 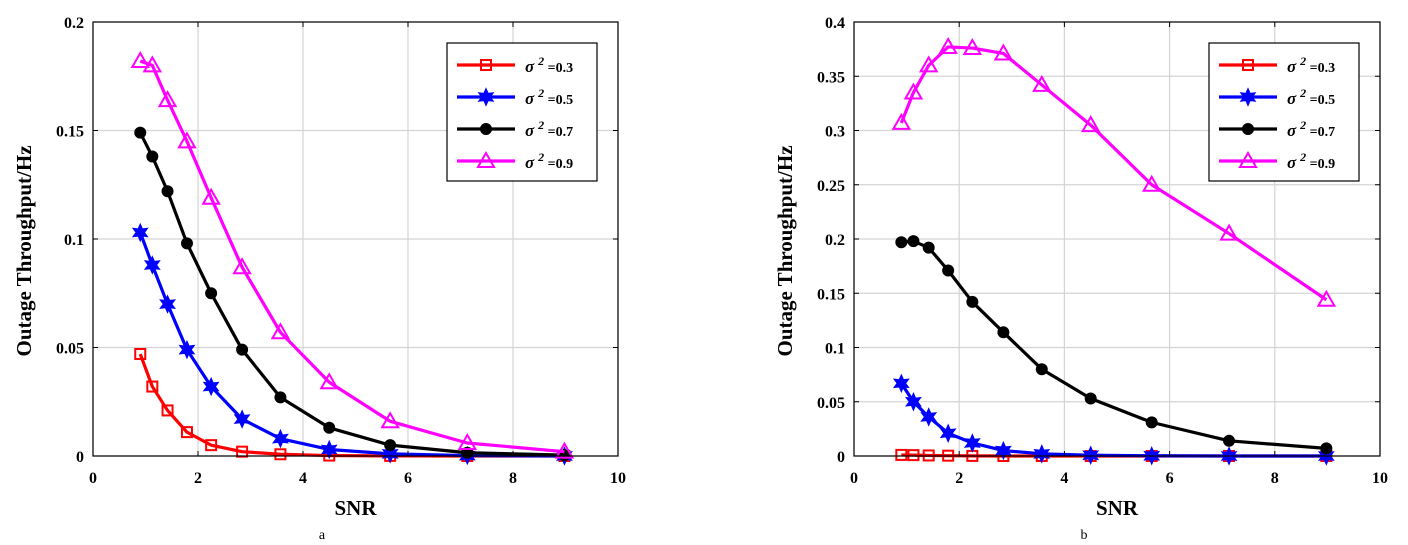 What do you see at coordinates (1084, 535) in the screenshot?
I see `panel-caption: b` at bounding box center [1084, 535].